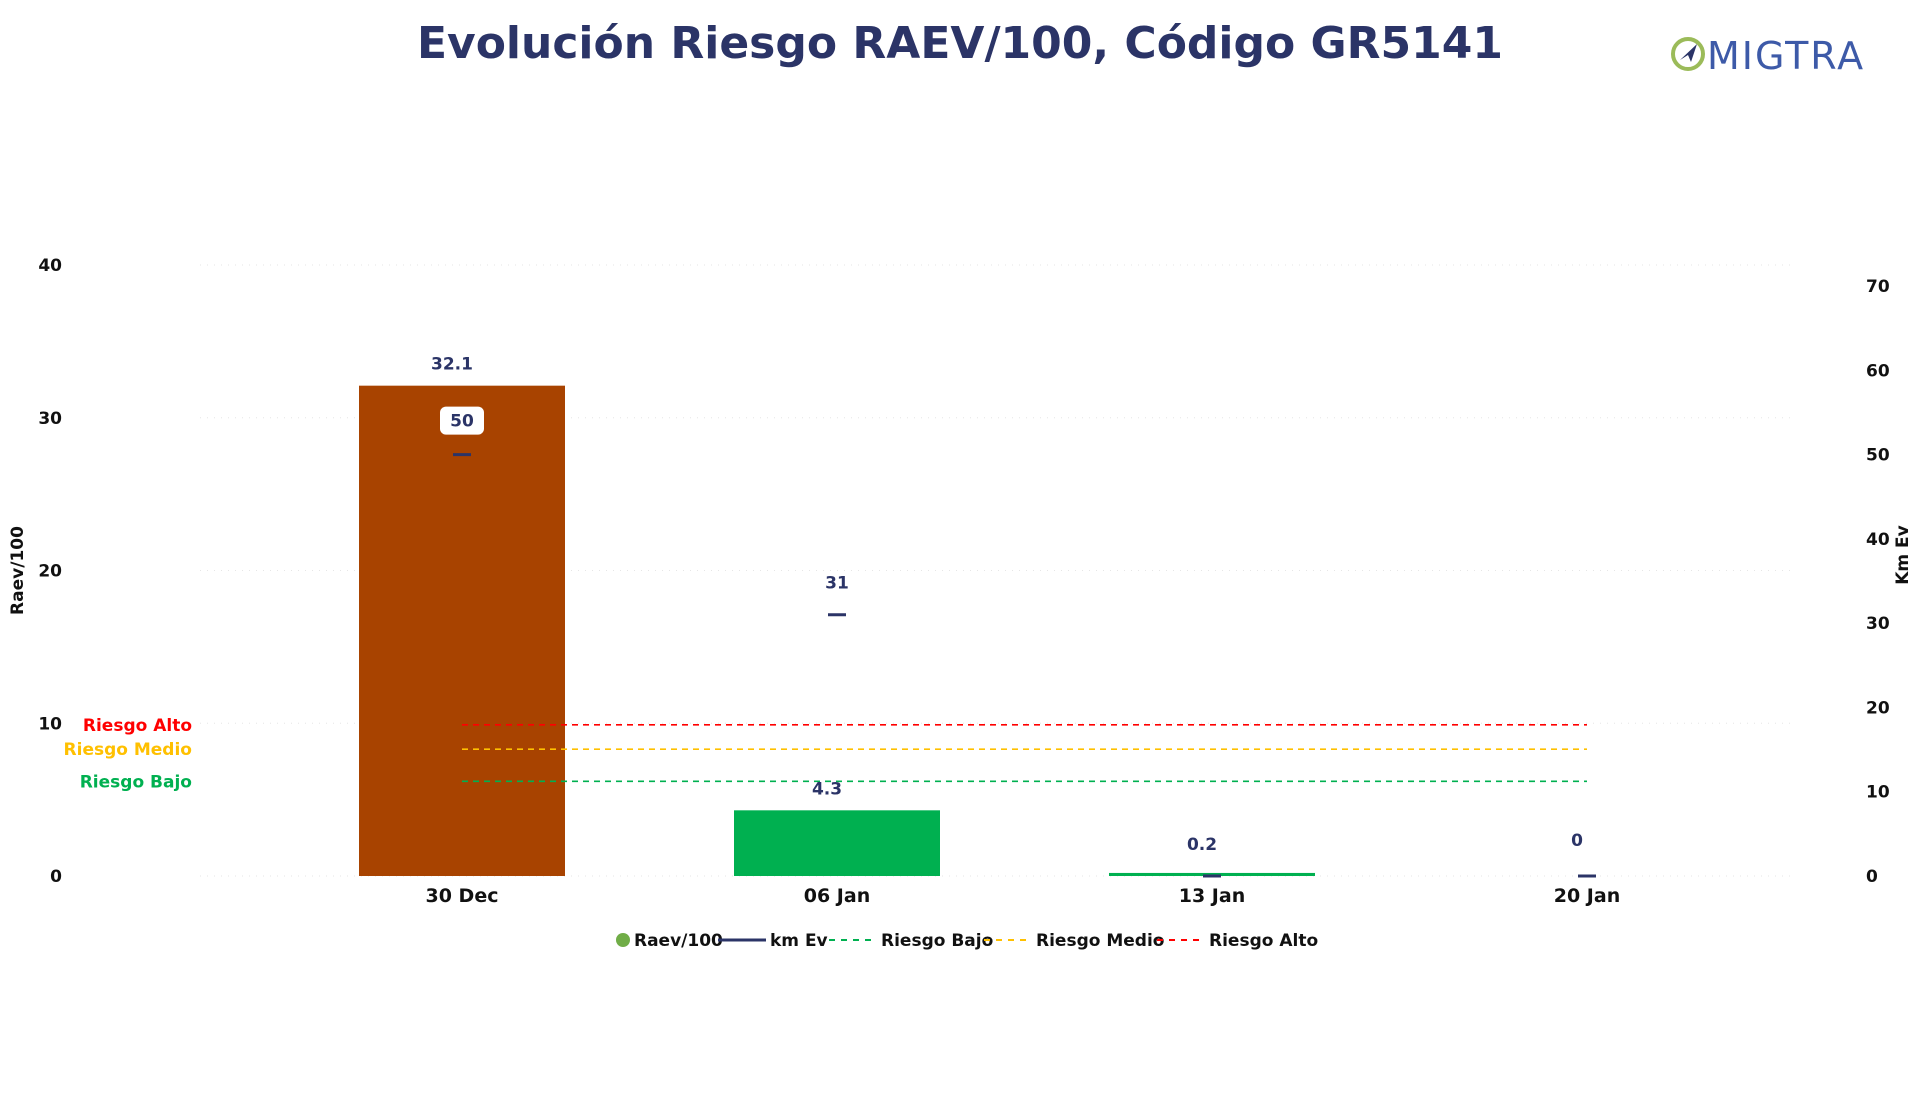 This screenshot has width=1920, height=1096. I want to click on threshold-label: Riesgo Bajo, so click(136, 782).